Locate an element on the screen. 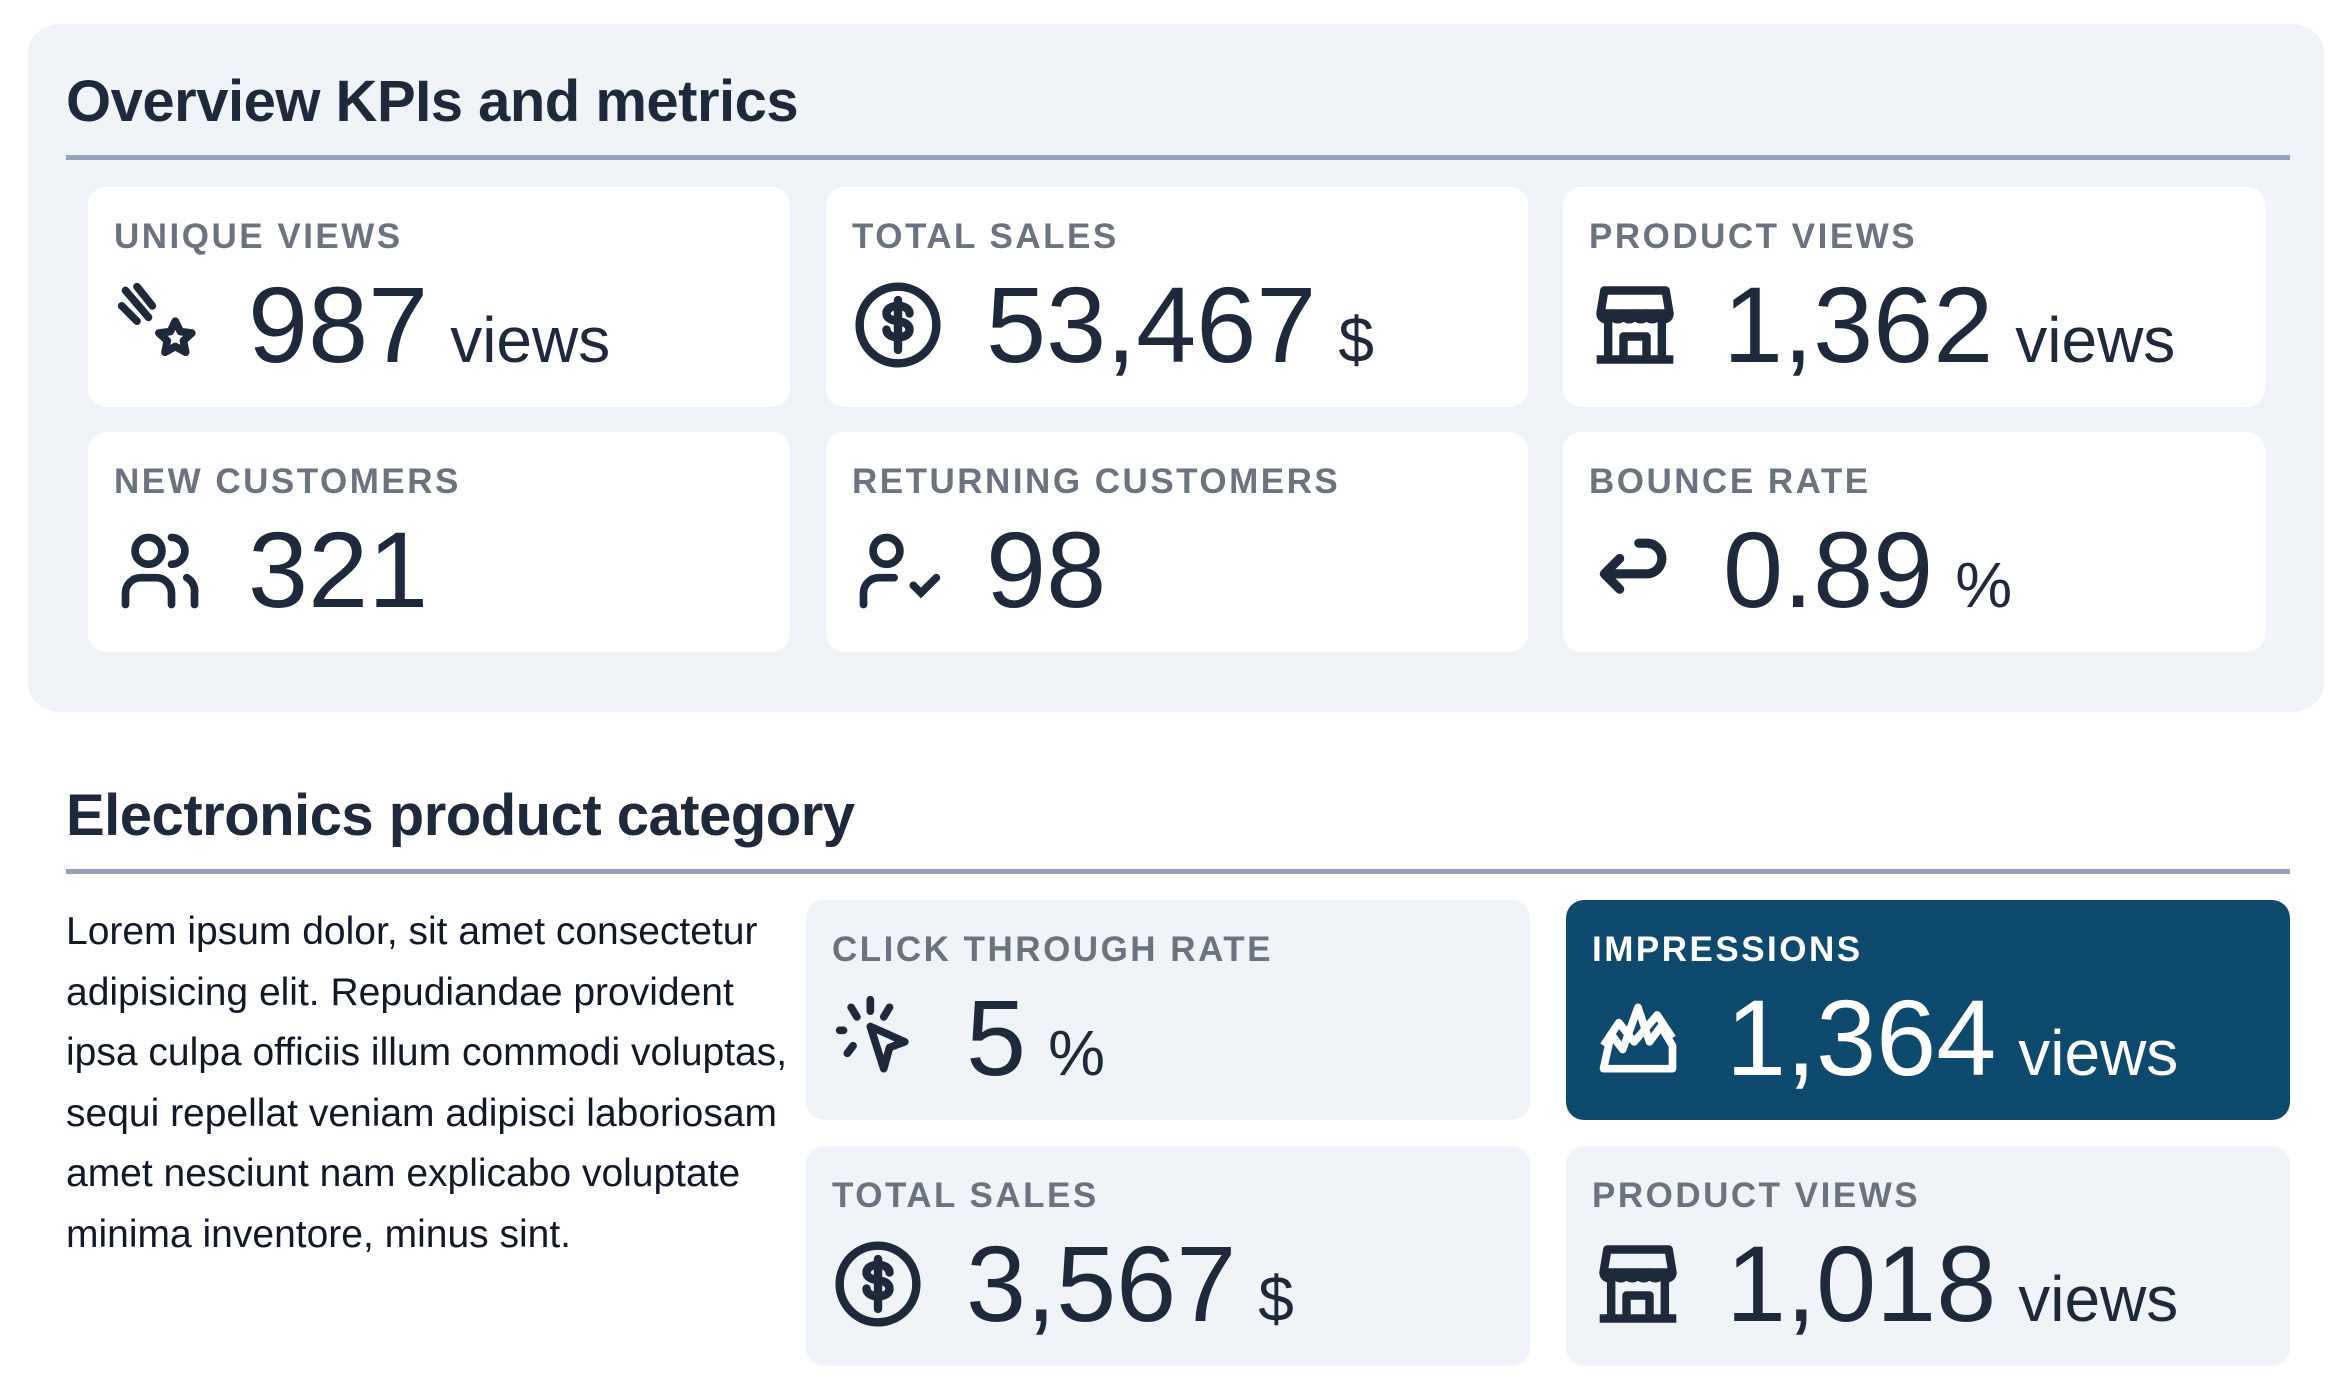  overview-title: Overview KPIs and metrics is located at coordinates (432, 101).